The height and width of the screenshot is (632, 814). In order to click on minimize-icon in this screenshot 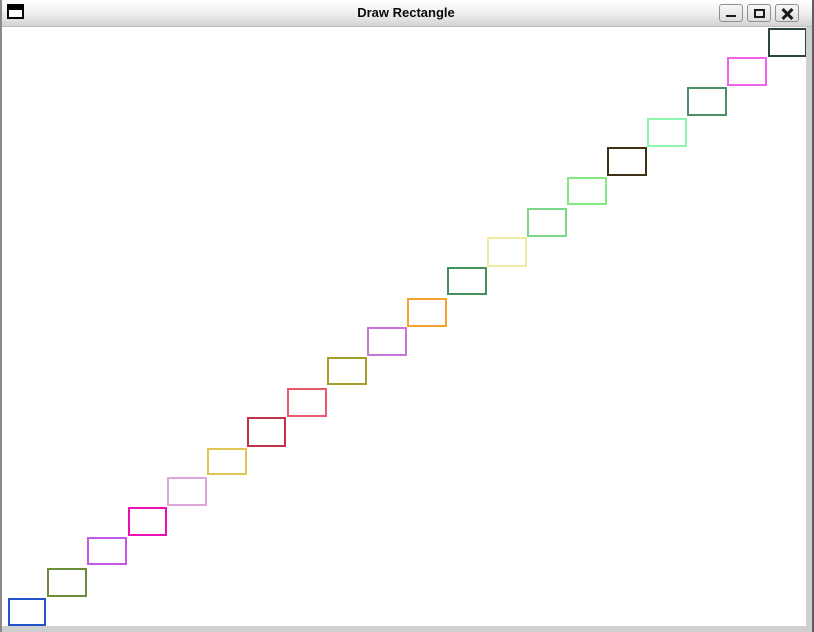, I will do `click(731, 16)`.